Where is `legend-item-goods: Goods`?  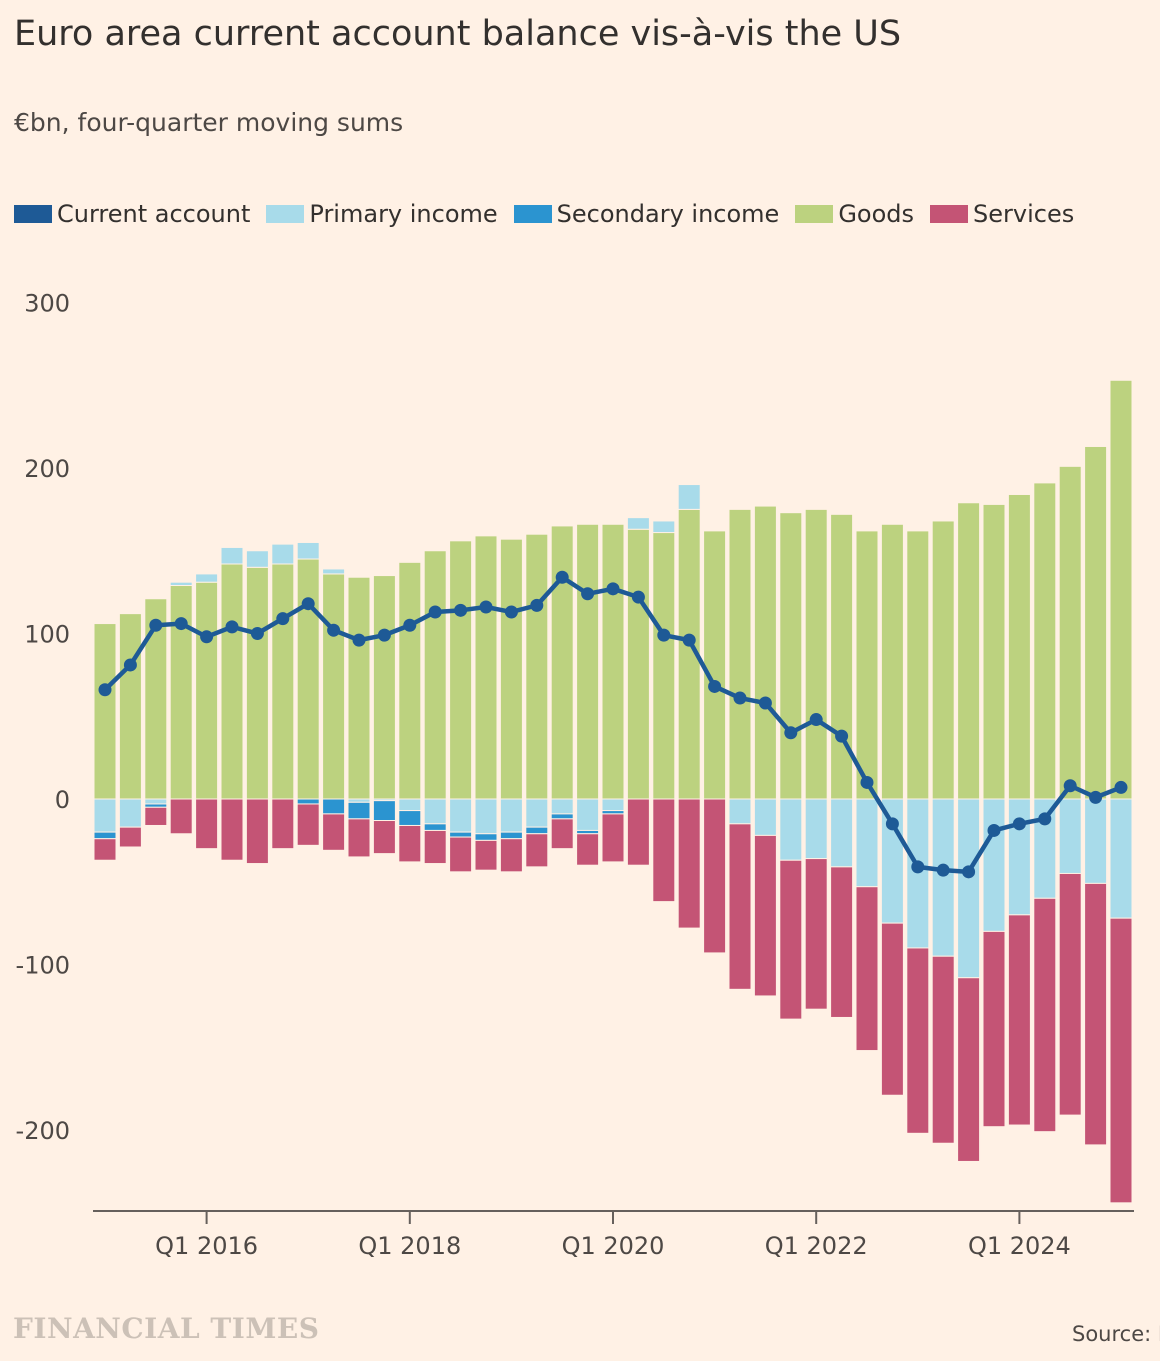 legend-item-goods: Goods is located at coordinates (854, 214).